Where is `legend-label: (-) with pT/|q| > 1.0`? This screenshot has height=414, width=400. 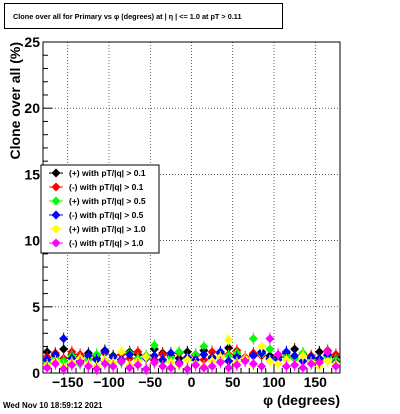 legend-label: (-) with pT/|q| > 1.0 is located at coordinates (106, 243).